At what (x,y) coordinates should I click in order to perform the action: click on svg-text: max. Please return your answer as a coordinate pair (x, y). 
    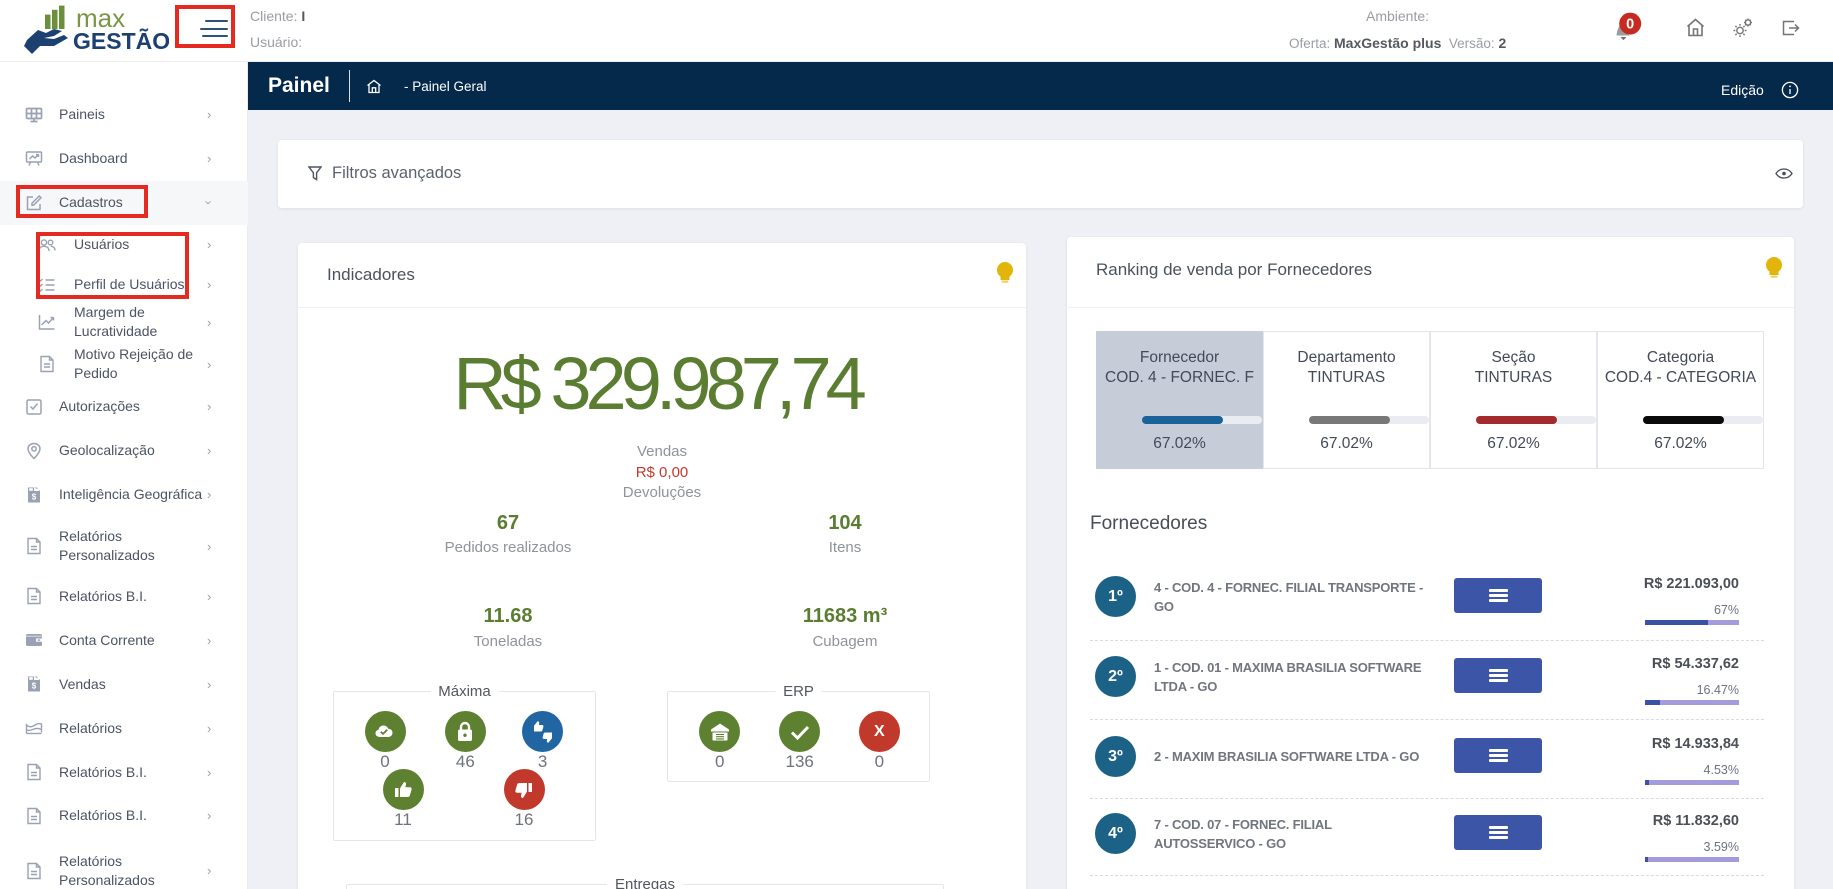
    Looking at the image, I should click on (100, 18).